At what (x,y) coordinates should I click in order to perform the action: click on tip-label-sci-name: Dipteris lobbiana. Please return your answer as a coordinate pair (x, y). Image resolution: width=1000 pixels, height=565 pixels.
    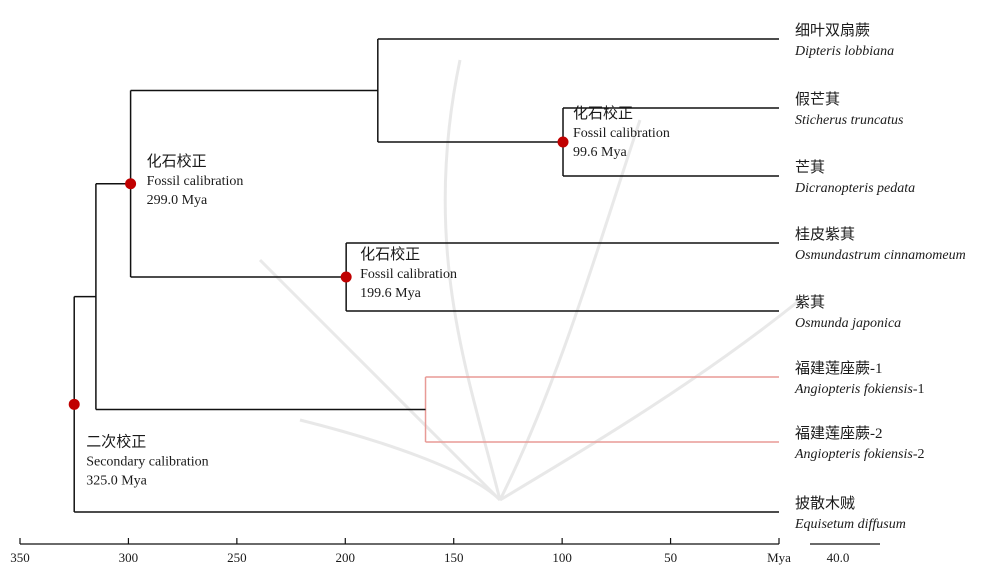
    Looking at the image, I should click on (844, 51).